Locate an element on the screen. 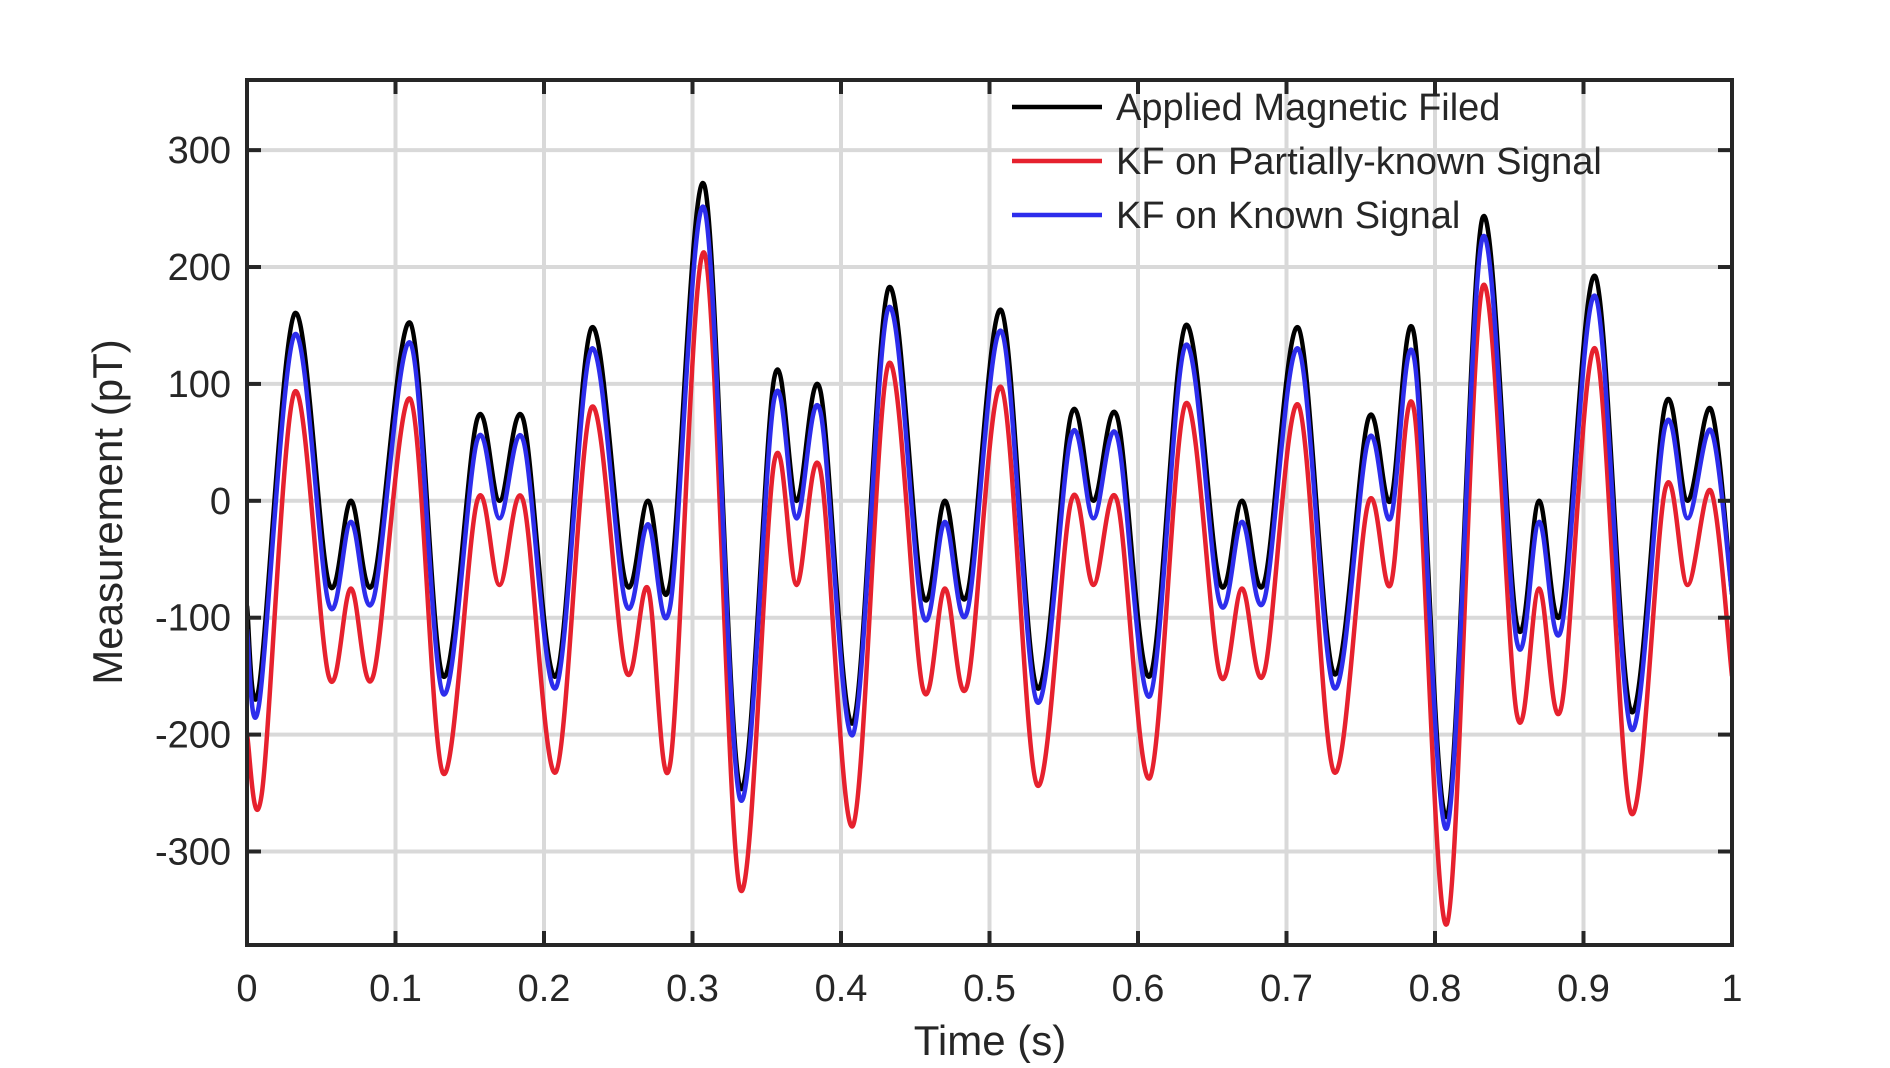  x-tick-label: 0.8 is located at coordinates (1435, 989).